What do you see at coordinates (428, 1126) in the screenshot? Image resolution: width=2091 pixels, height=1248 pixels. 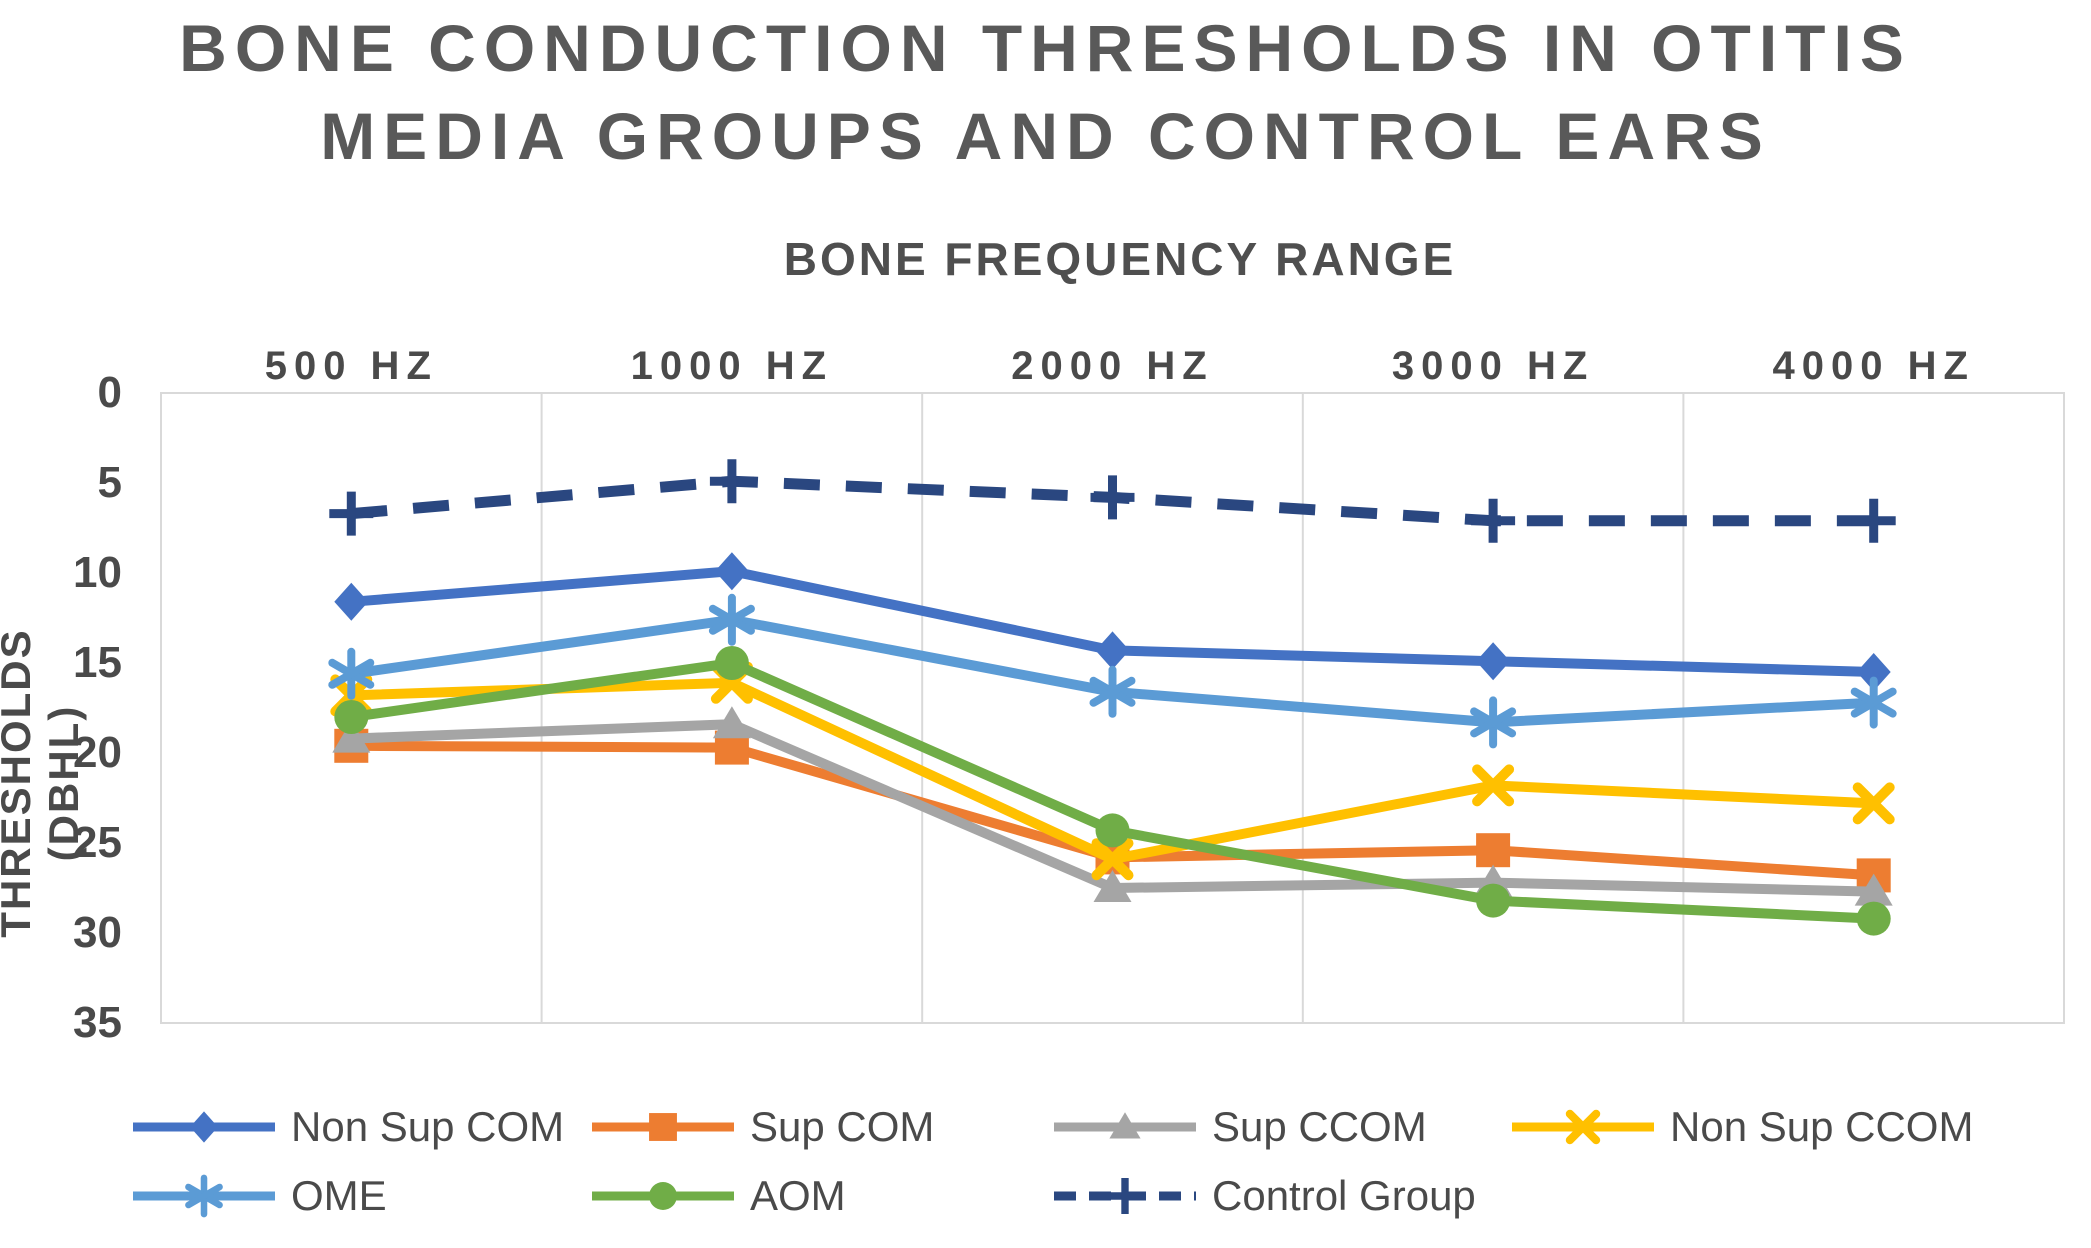 I see `legend-label-non-sup-com: Non Sup COM` at bounding box center [428, 1126].